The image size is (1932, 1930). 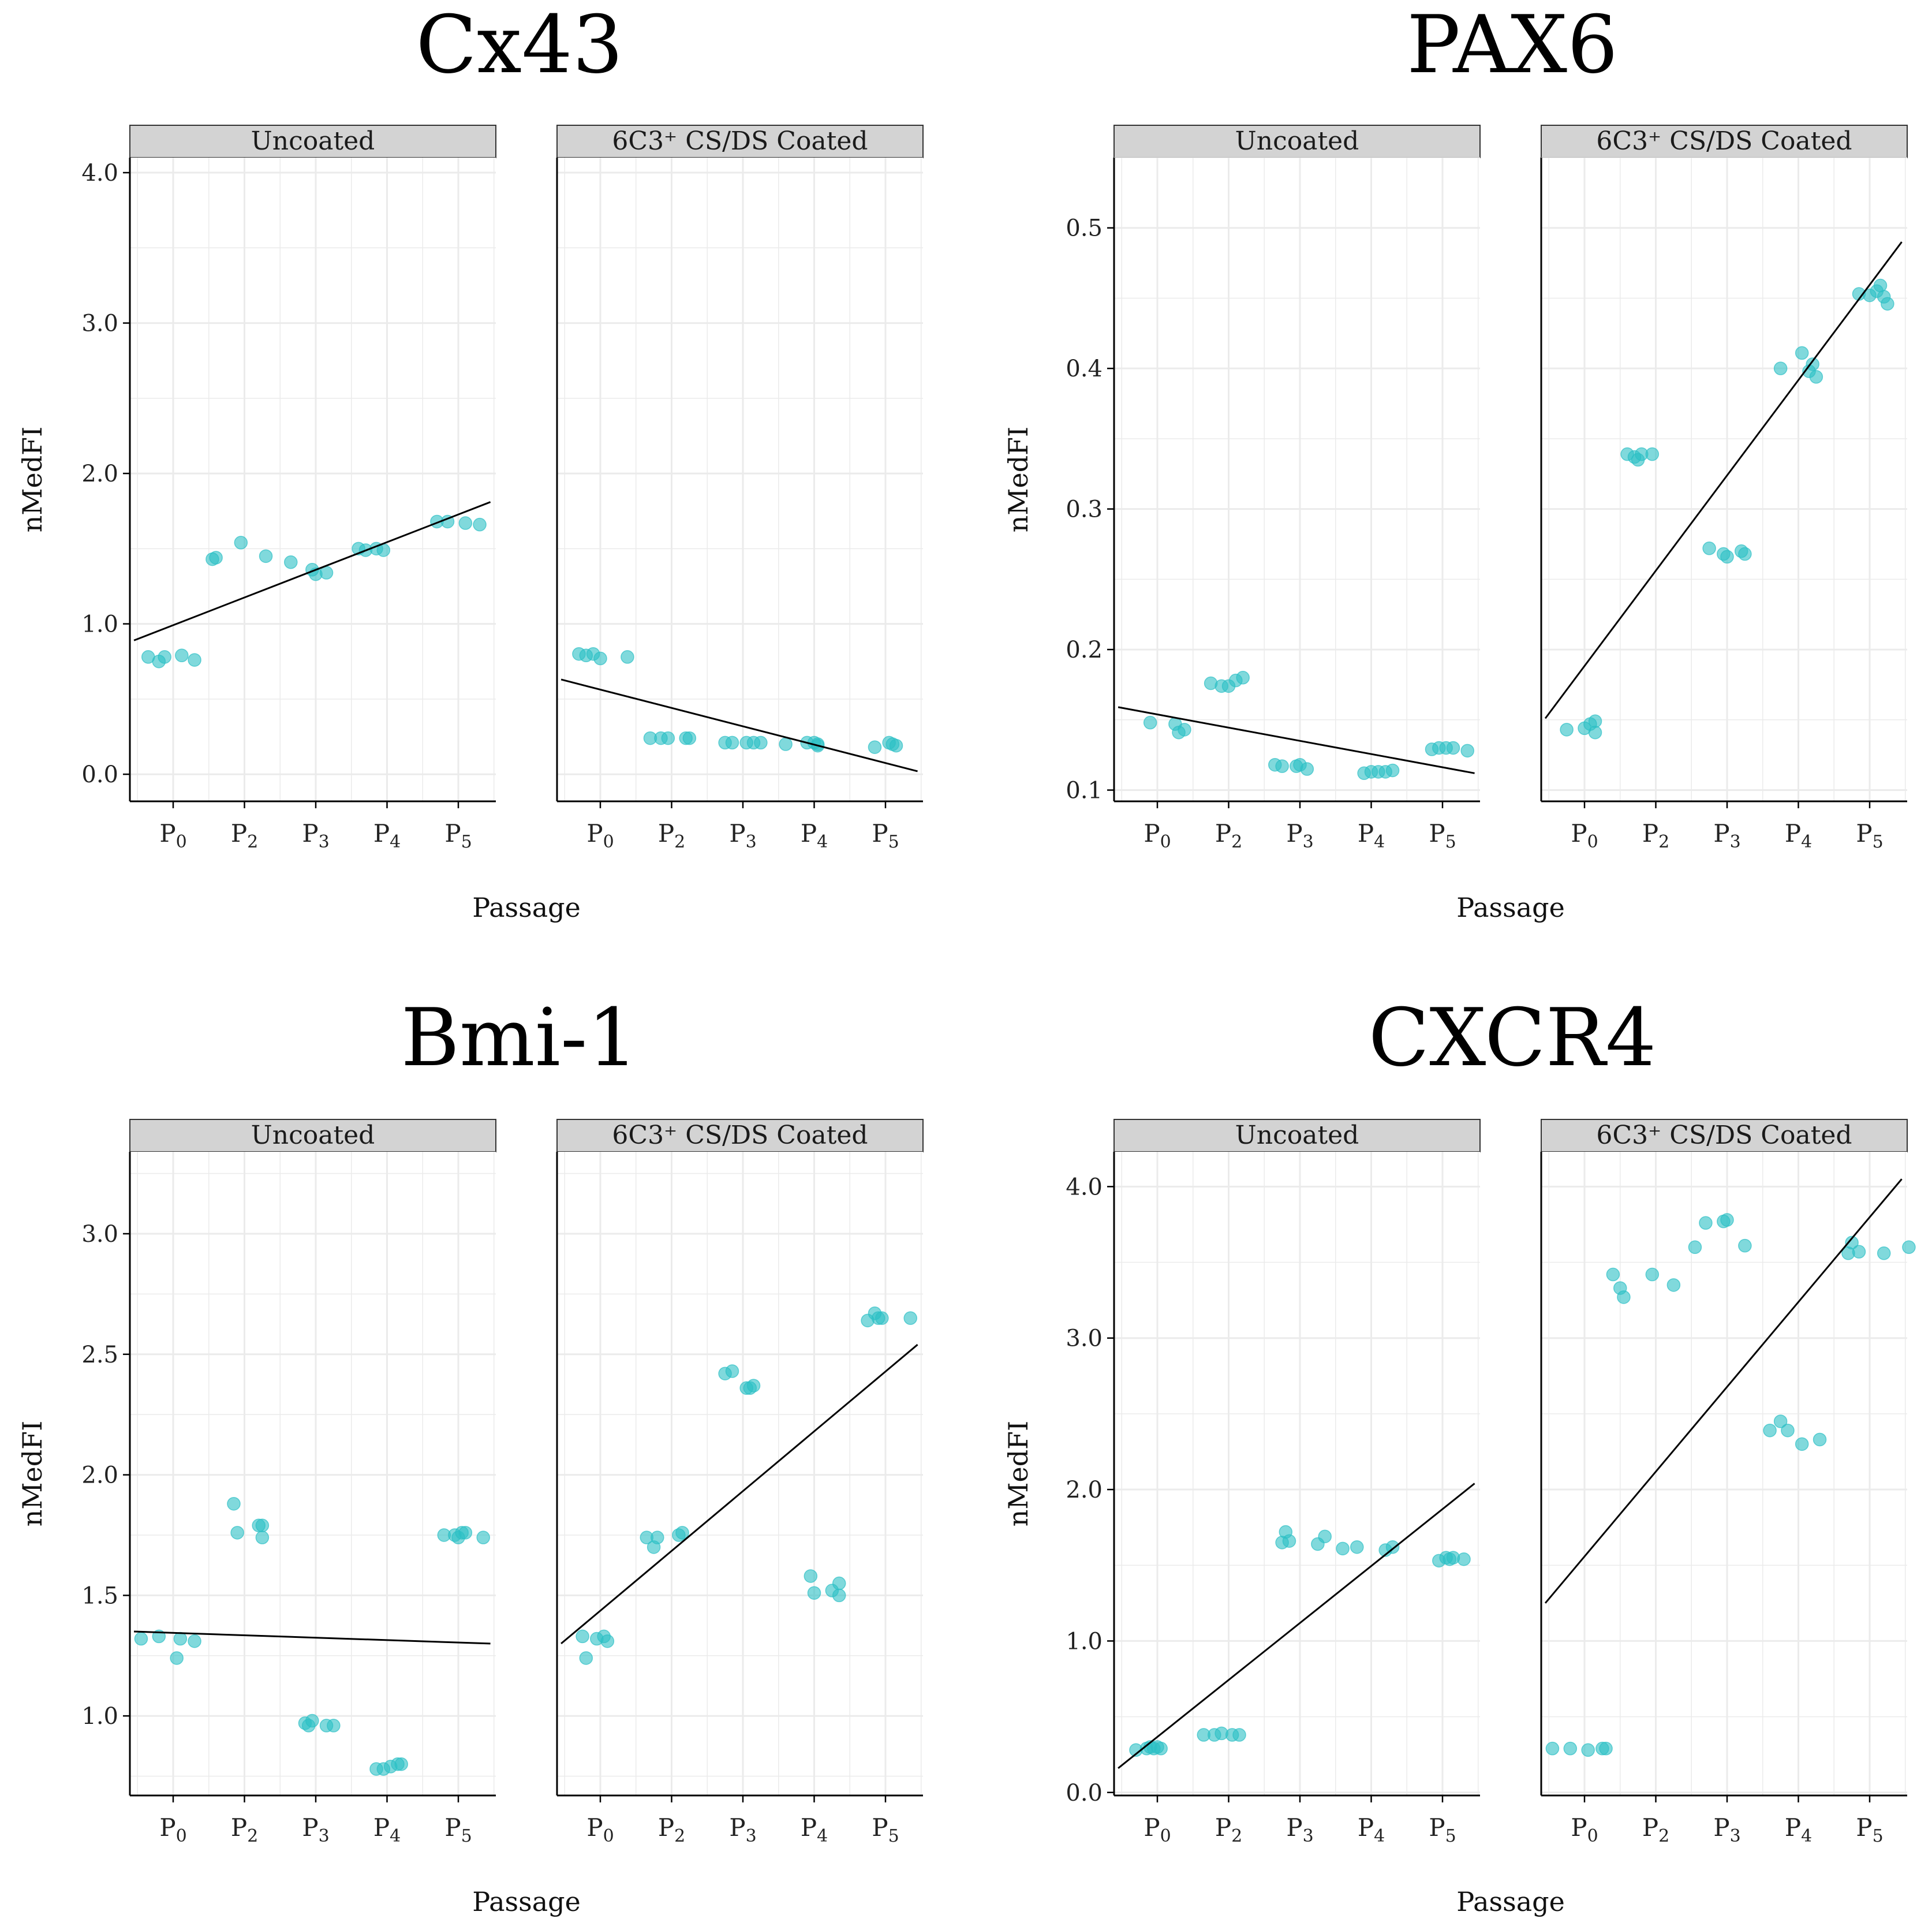 I want to click on y-tick-label: 1.0, so click(x=99, y=1716).